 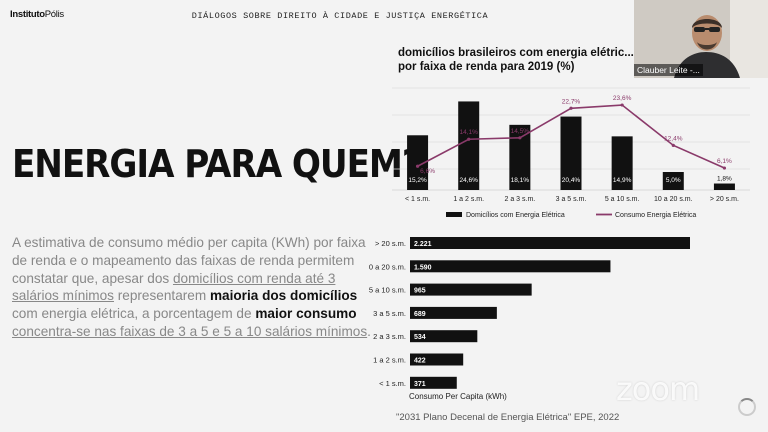 What do you see at coordinates (389, 336) in the screenshot?
I see `y-tick-label: 2 a 3 s.m.` at bounding box center [389, 336].